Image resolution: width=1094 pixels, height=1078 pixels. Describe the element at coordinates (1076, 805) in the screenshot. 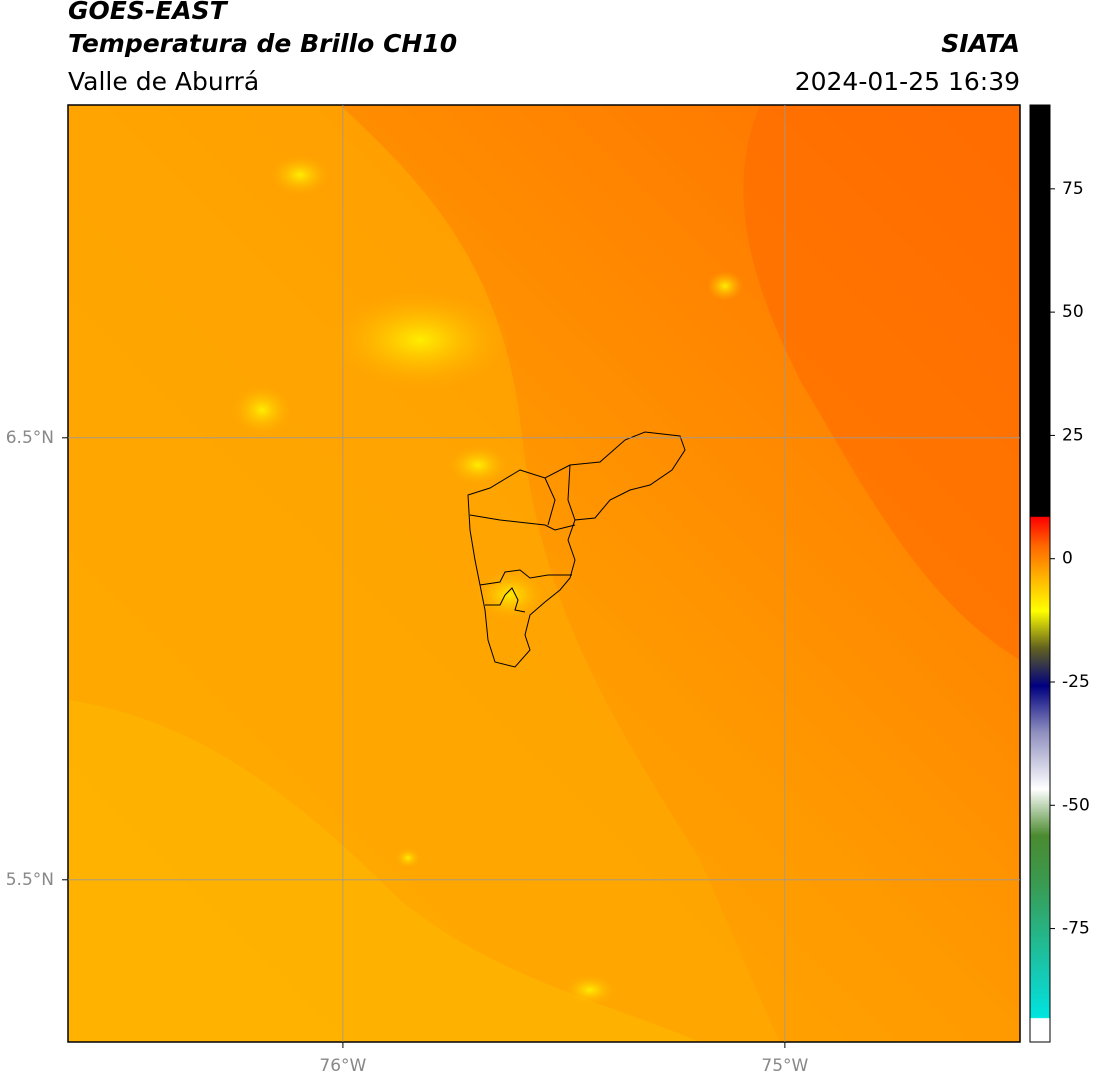

I see `colorbar-label: -50` at that location.